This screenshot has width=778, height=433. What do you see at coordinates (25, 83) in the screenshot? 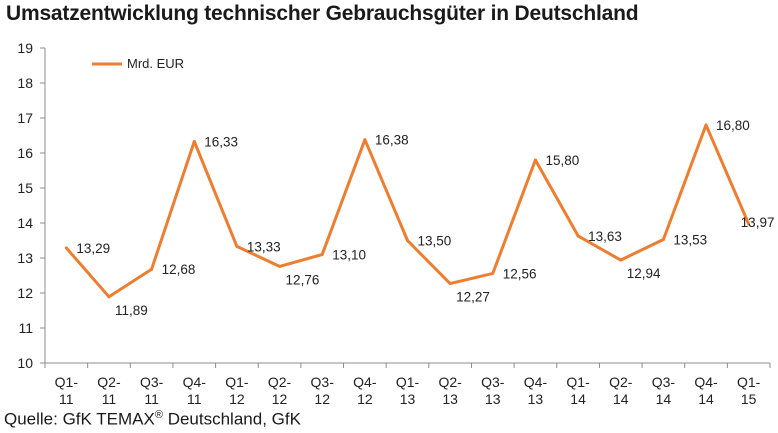
I see `y-tick-label: 18` at bounding box center [25, 83].